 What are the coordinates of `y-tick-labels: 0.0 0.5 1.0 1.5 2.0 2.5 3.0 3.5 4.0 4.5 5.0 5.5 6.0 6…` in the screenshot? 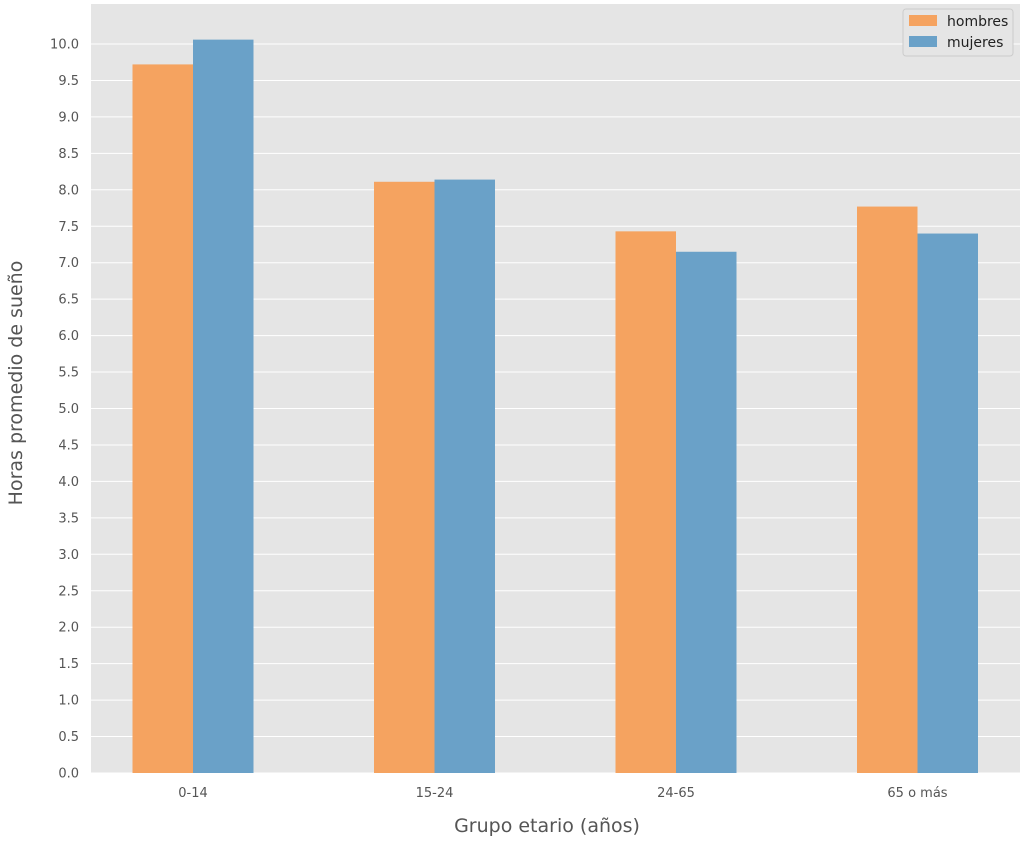 It's located at (64, 410).